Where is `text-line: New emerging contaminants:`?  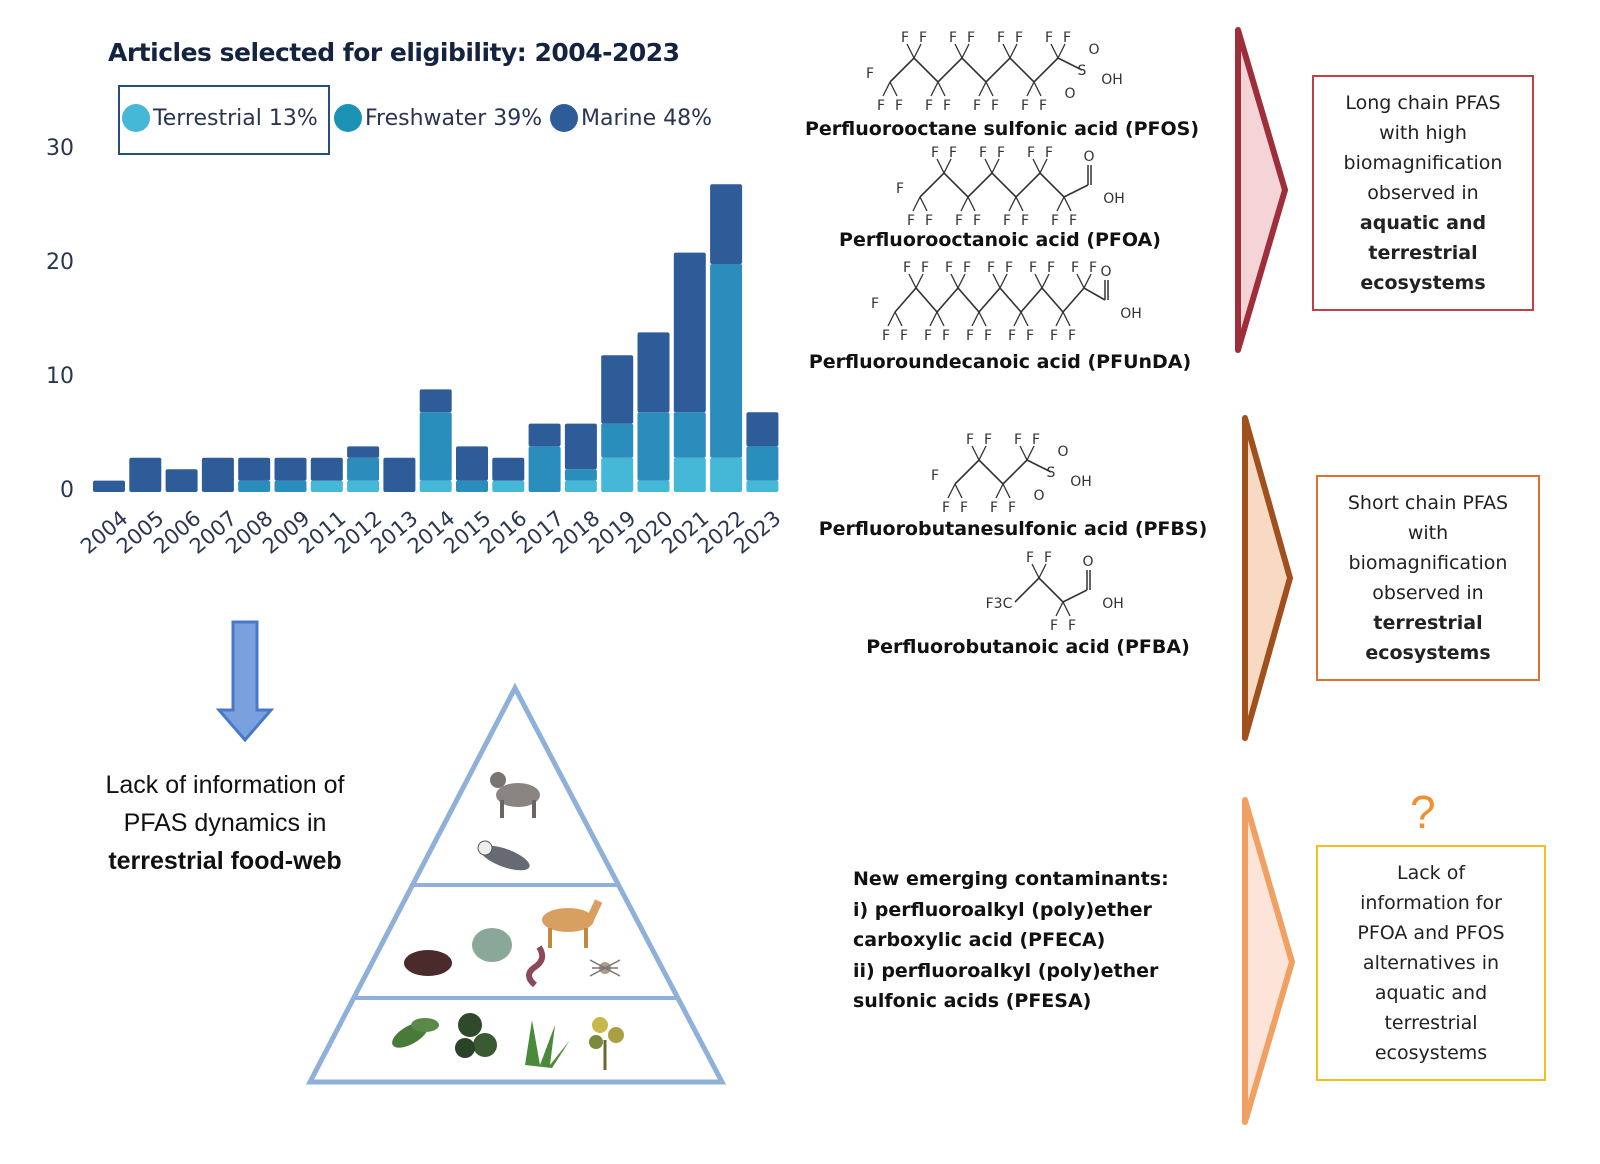 text-line: New emerging contaminants: is located at coordinates (1011, 879).